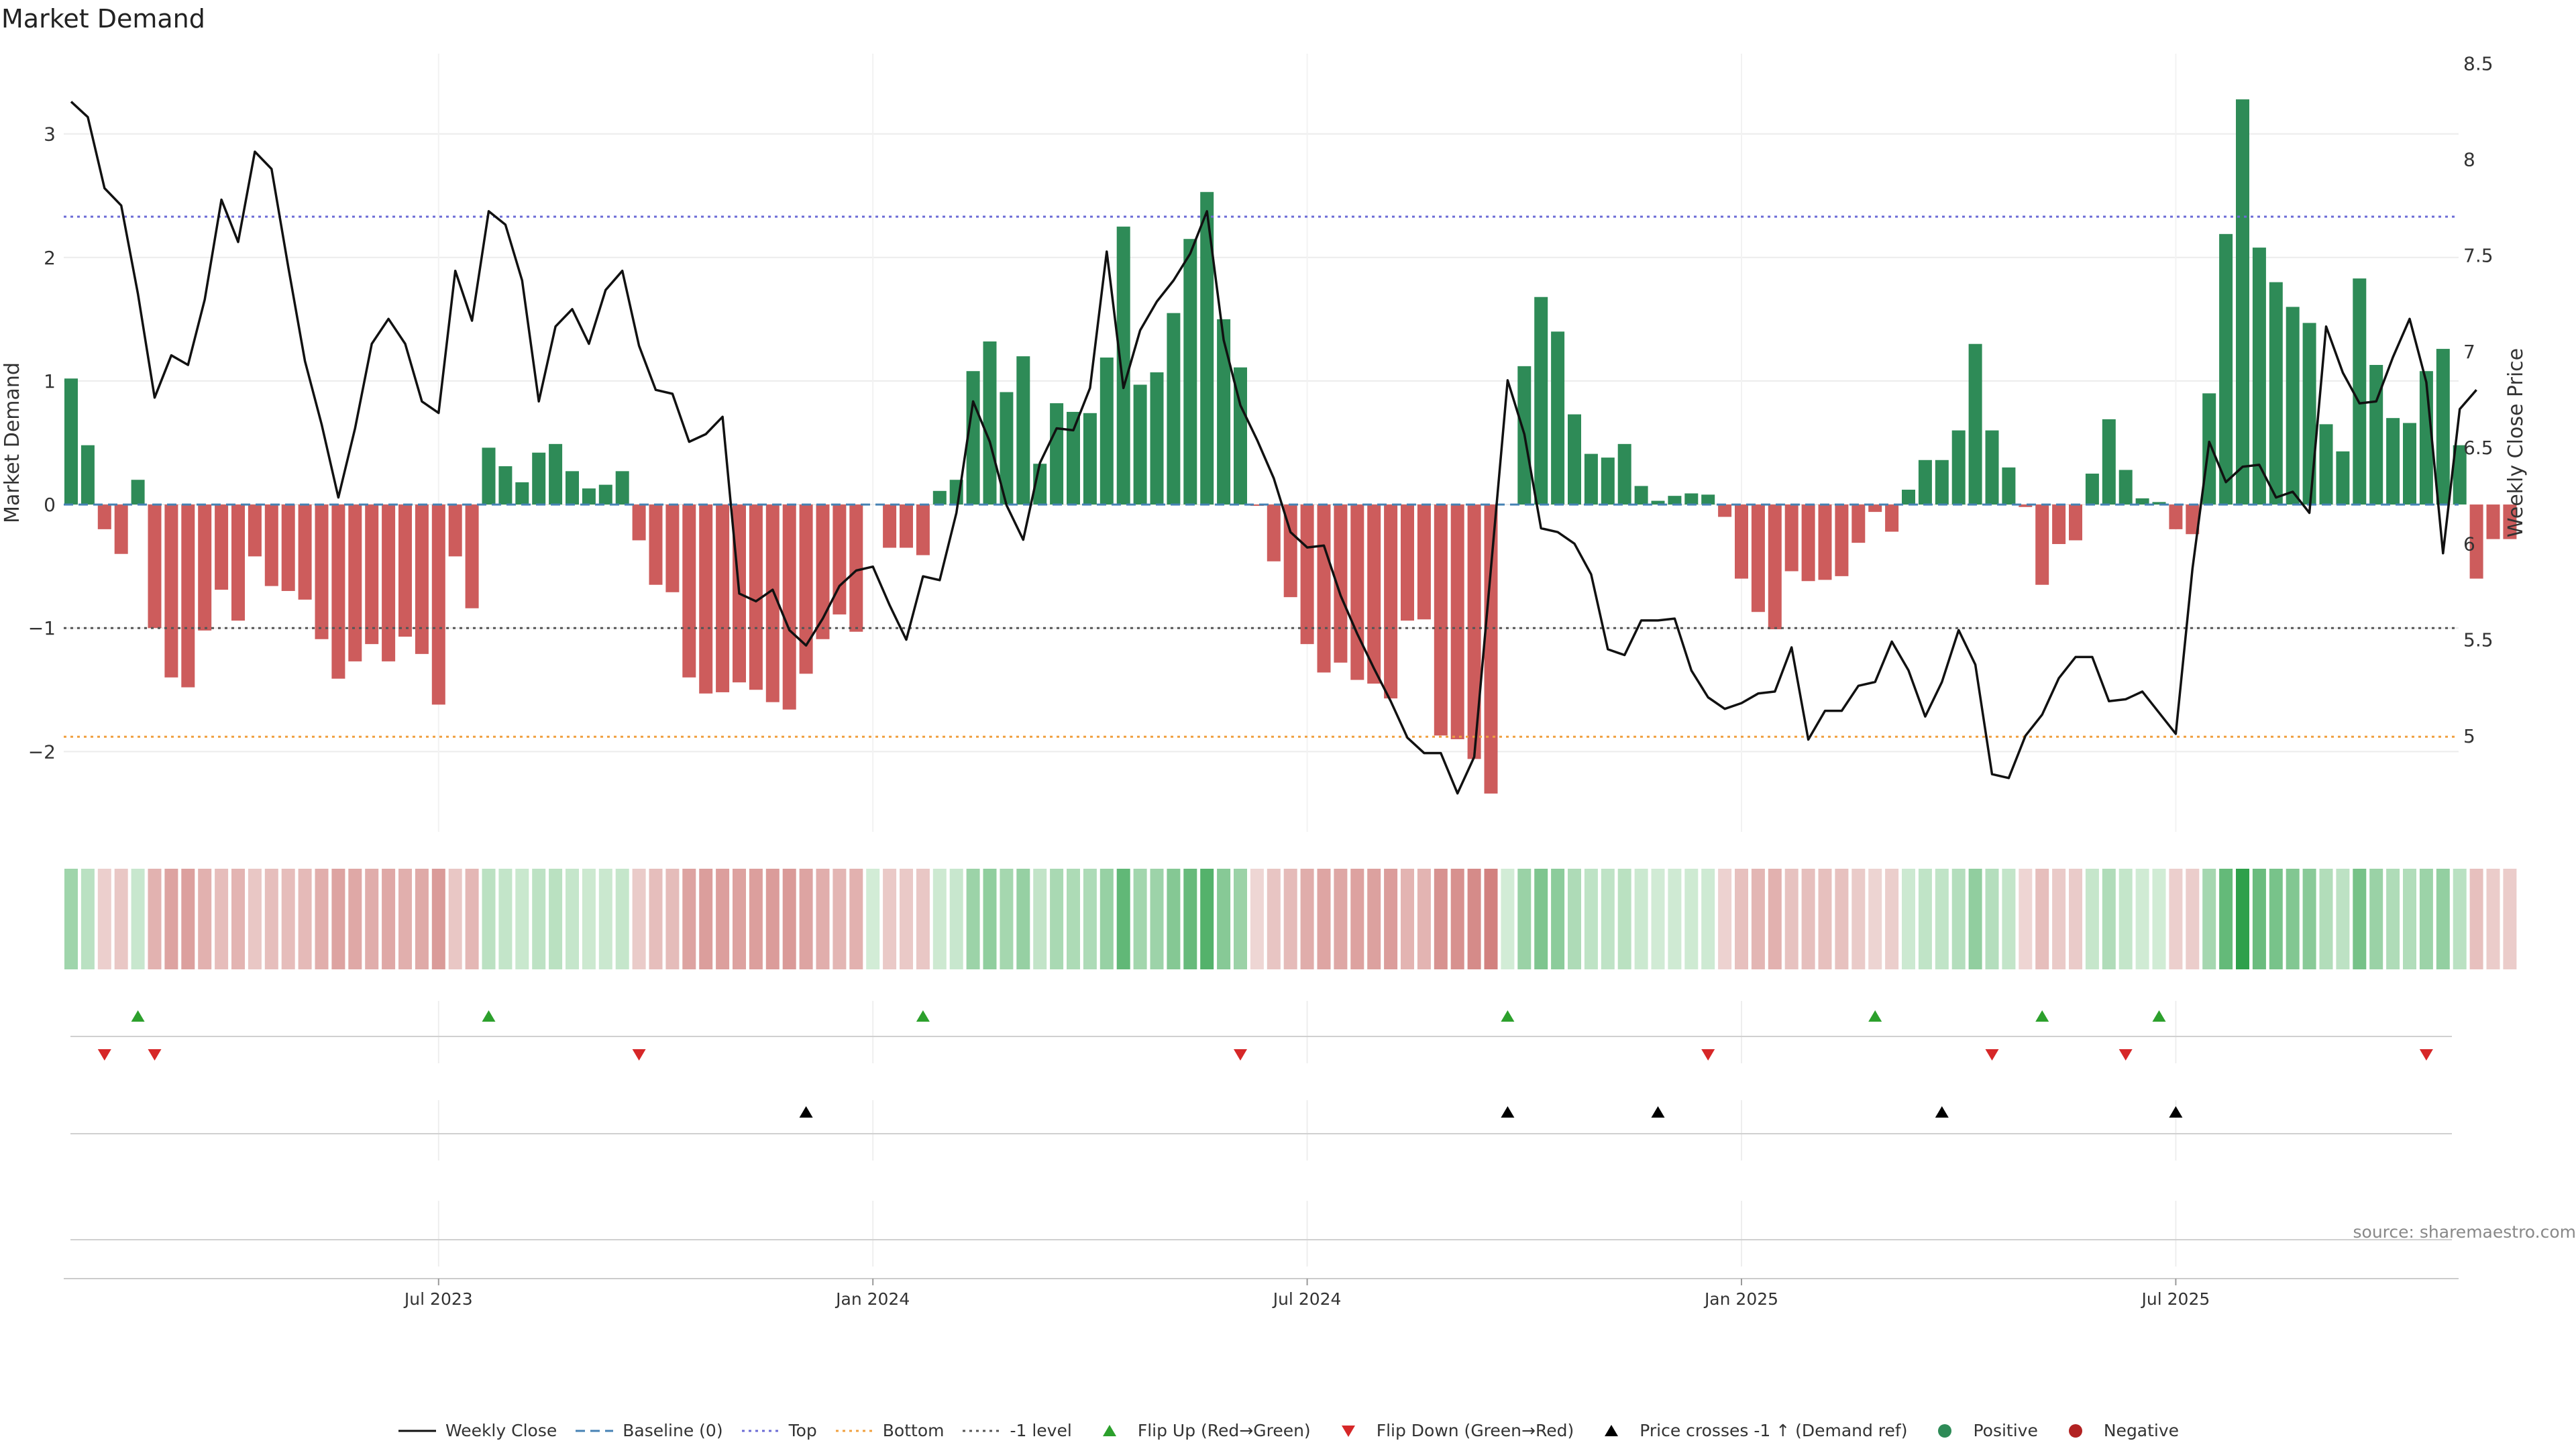  What do you see at coordinates (2478, 256) in the screenshot?
I see `y2-tick-label: 7.5` at bounding box center [2478, 256].